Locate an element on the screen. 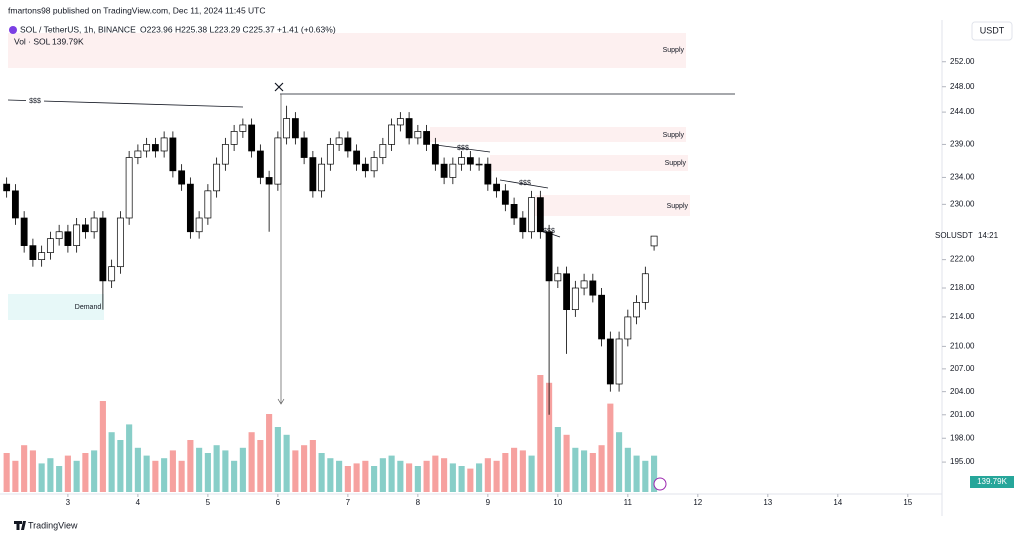  event-icon is located at coordinates (660, 484).